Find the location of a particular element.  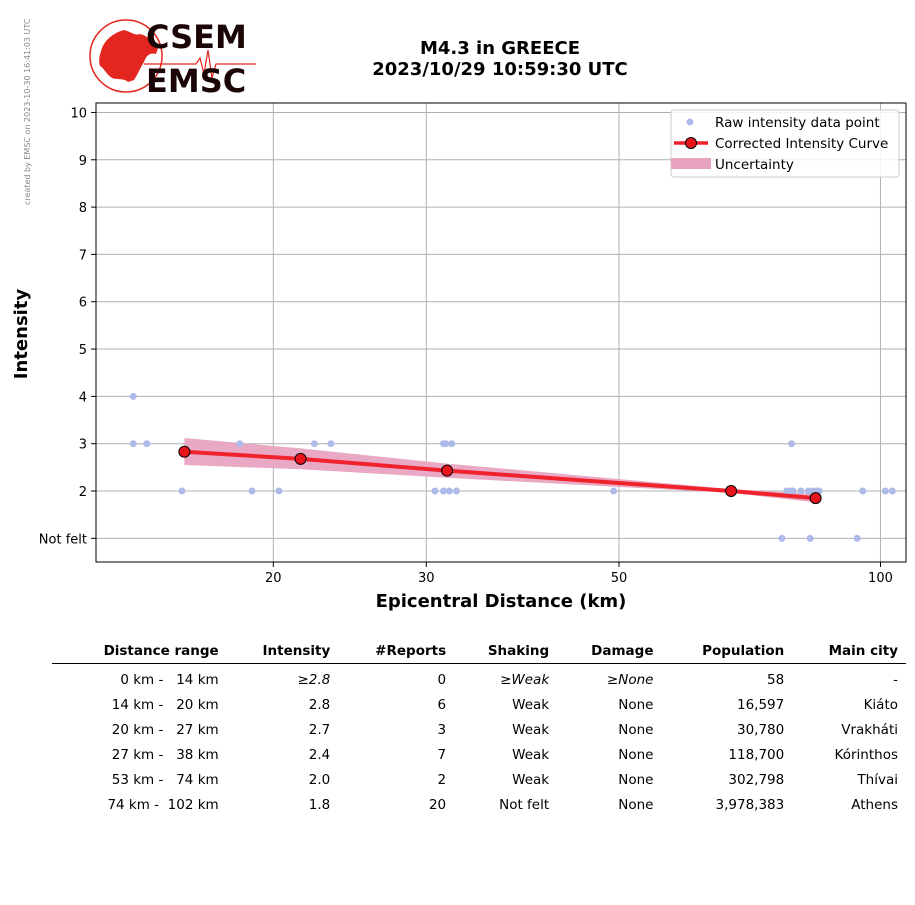

x-tick-label: 50 is located at coordinates (619, 578).